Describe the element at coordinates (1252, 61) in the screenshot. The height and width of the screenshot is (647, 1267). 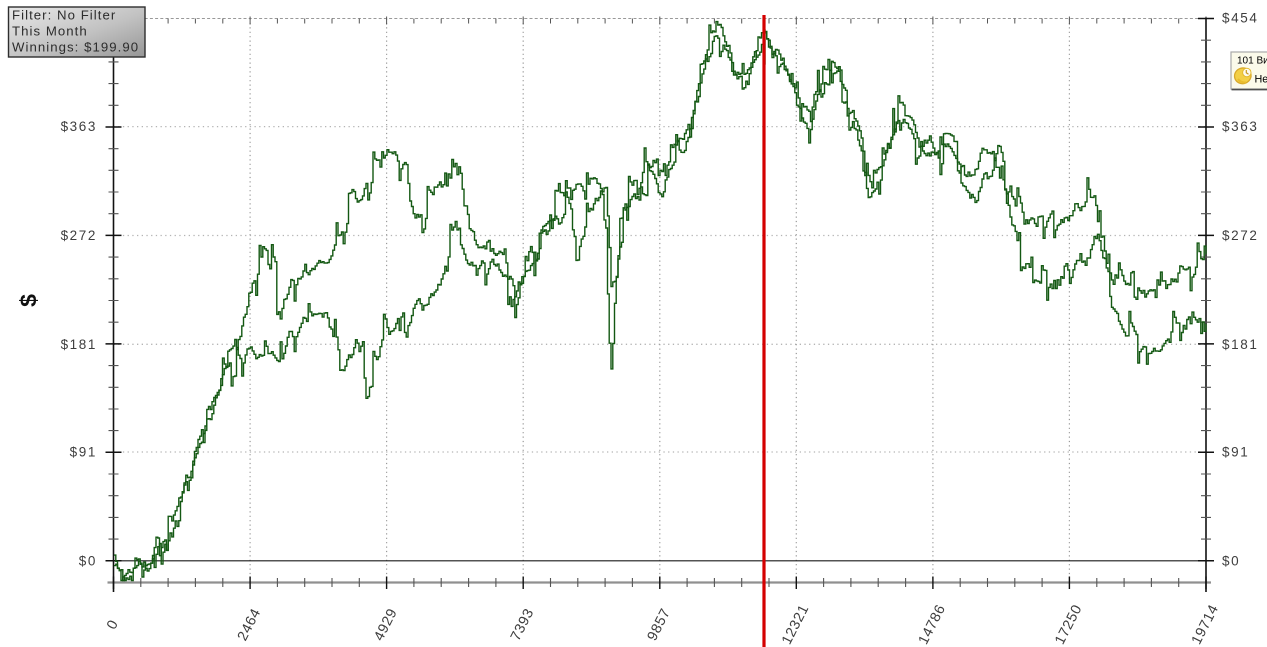
I see `svg-text: 101 Ви` at that location.